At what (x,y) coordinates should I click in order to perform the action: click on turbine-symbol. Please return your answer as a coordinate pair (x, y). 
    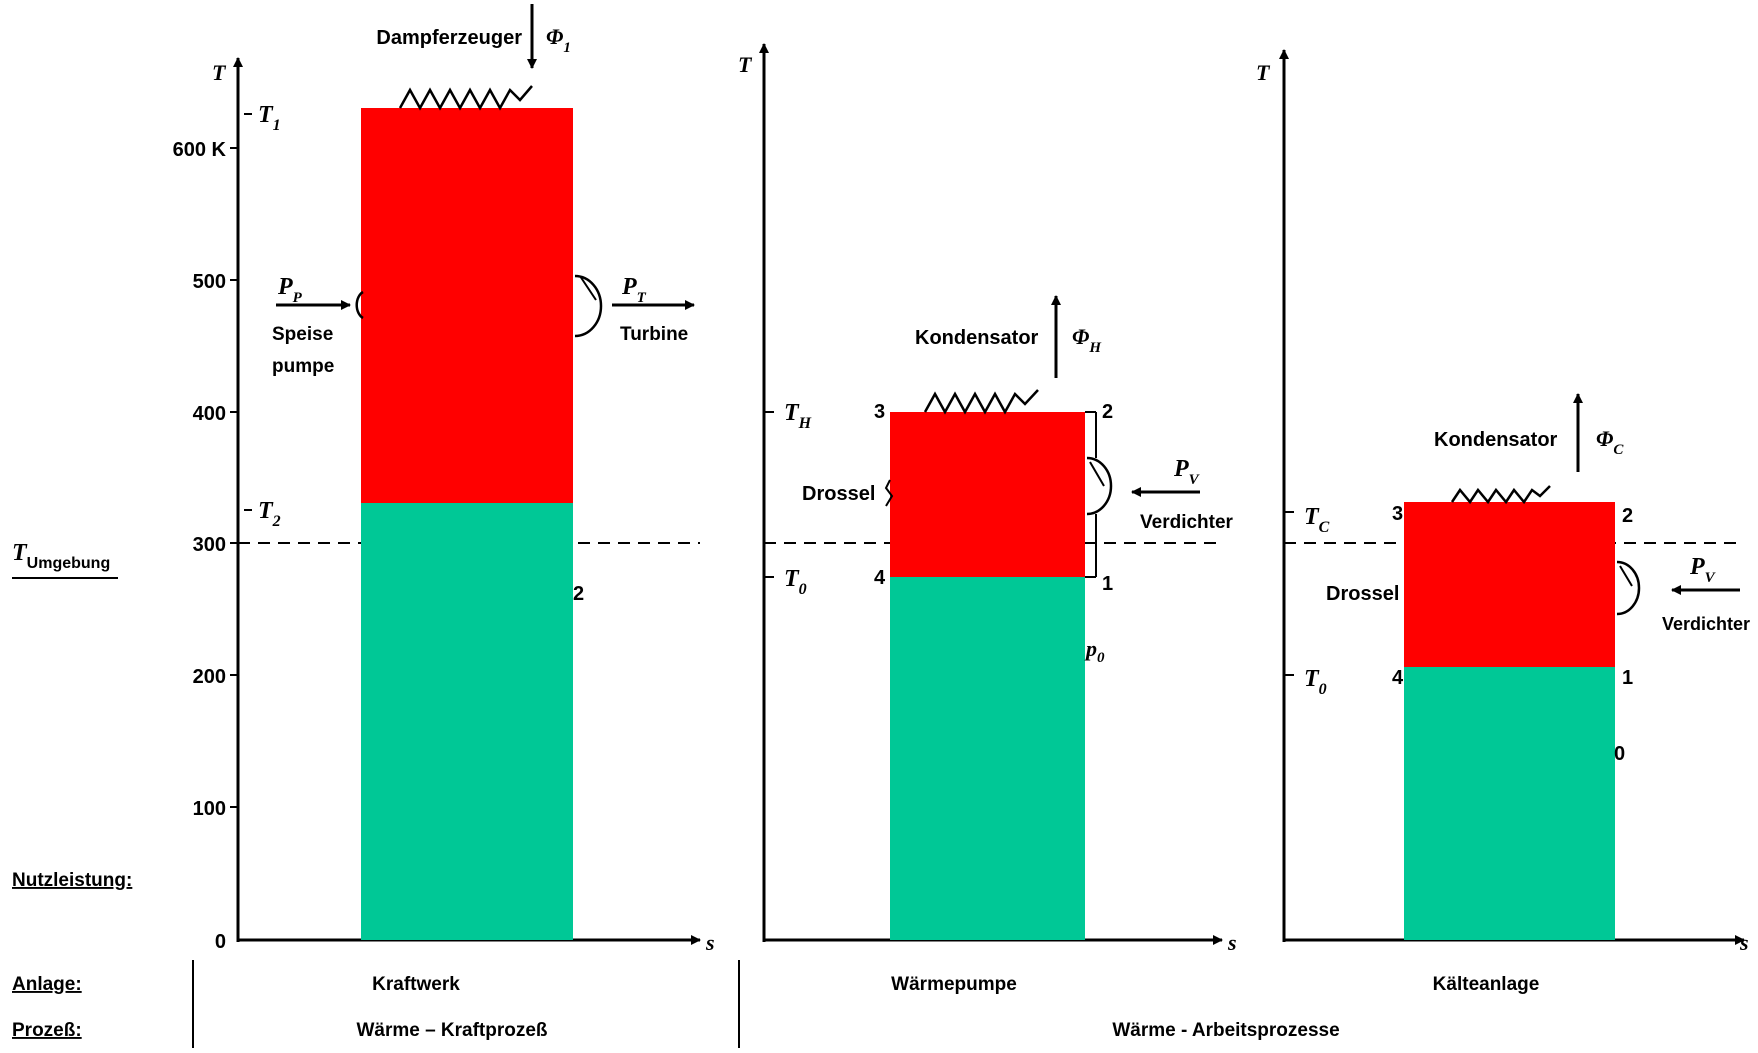
    Looking at the image, I should click on (588, 306).